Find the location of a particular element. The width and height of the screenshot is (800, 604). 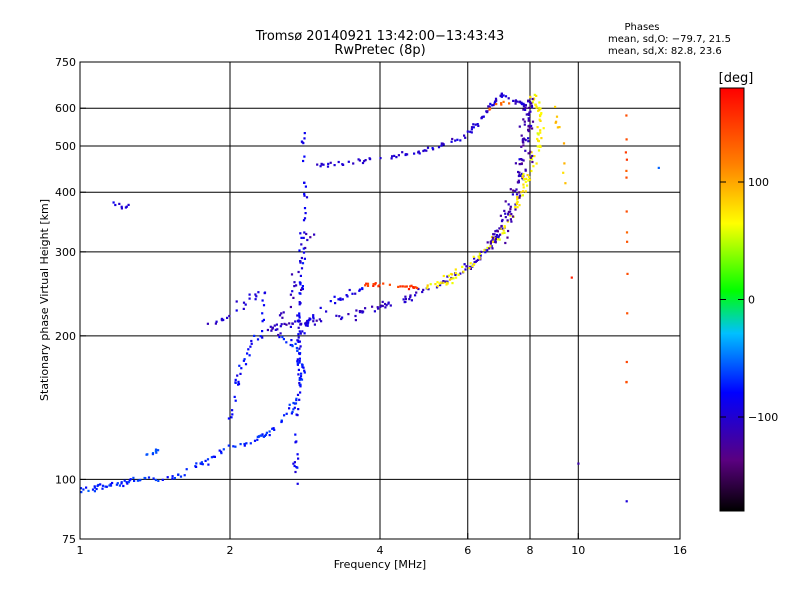

x-tick-label: 16 is located at coordinates (680, 550).